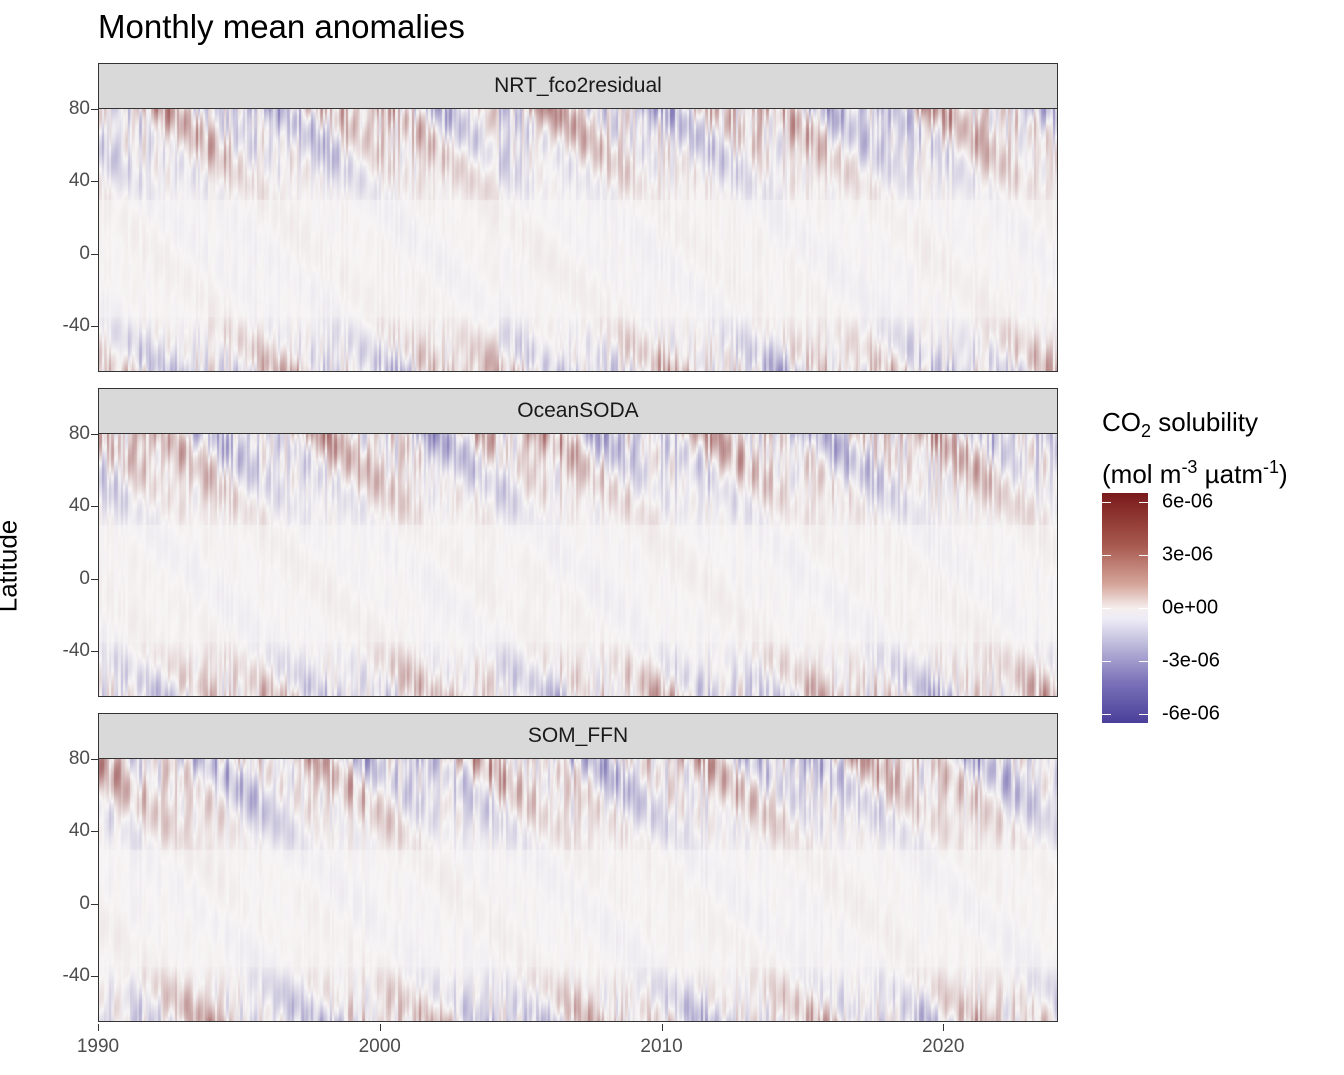  Describe the element at coordinates (661, 1046) in the screenshot. I see `x-tick-label: 2010` at that location.